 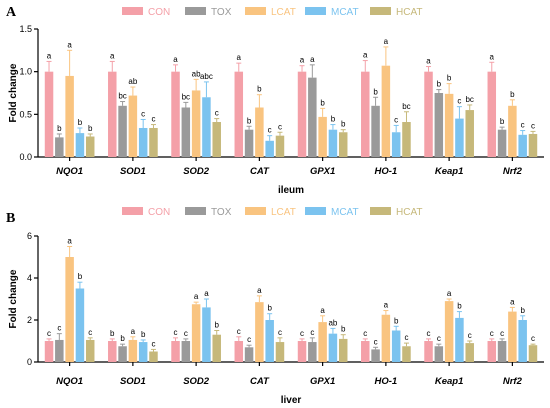 What do you see at coordinates (396, 320) in the screenshot?
I see `significance-letter-mcat-ho-1: b` at bounding box center [396, 320].